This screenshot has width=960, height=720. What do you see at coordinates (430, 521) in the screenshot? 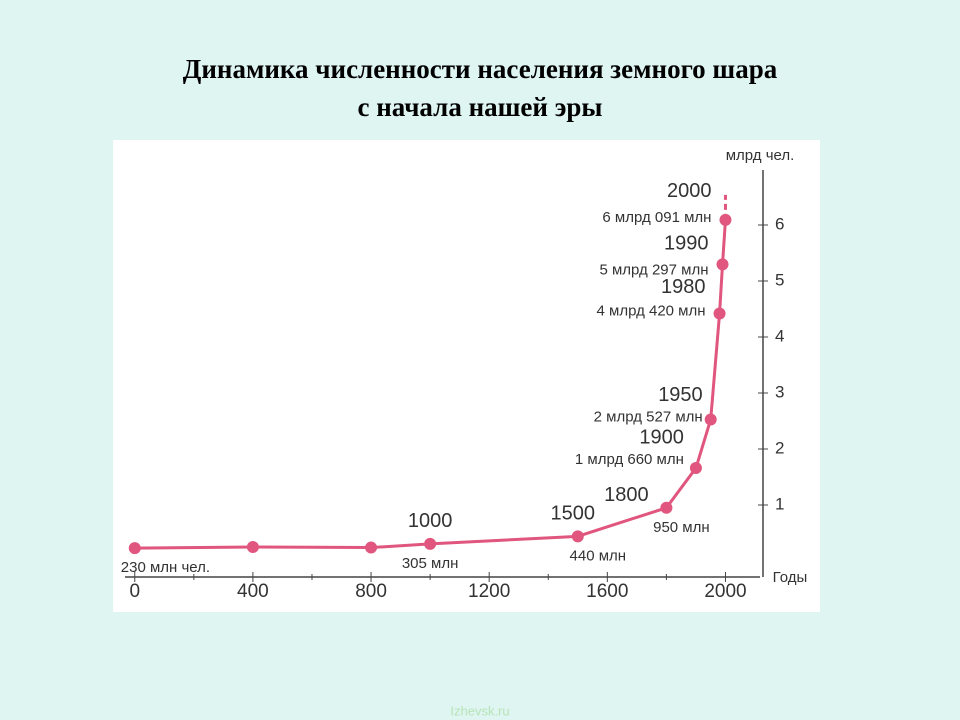
I see `year-label: 1000` at bounding box center [430, 521].